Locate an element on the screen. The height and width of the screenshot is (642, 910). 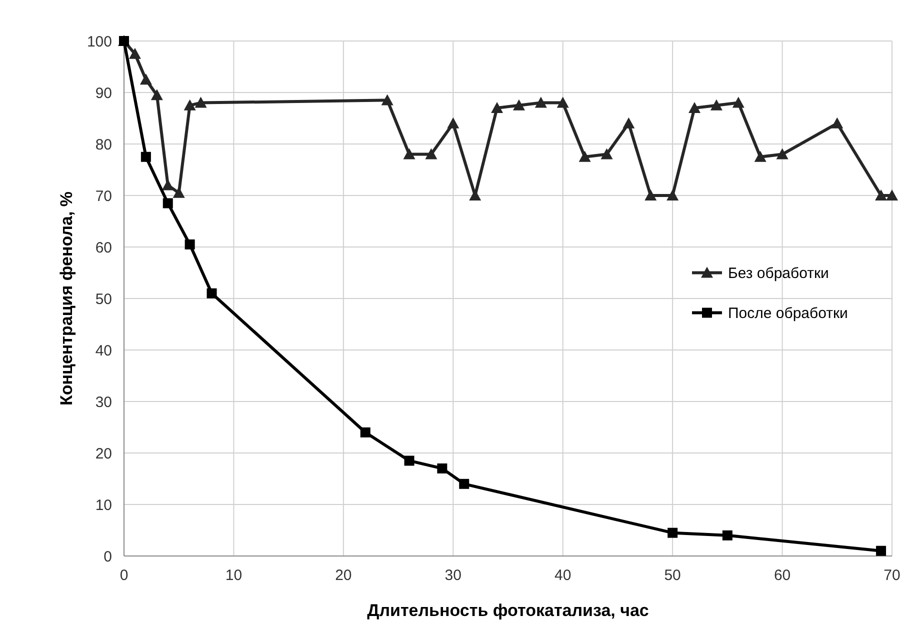
legend-label: Без обработки is located at coordinates (778, 273).